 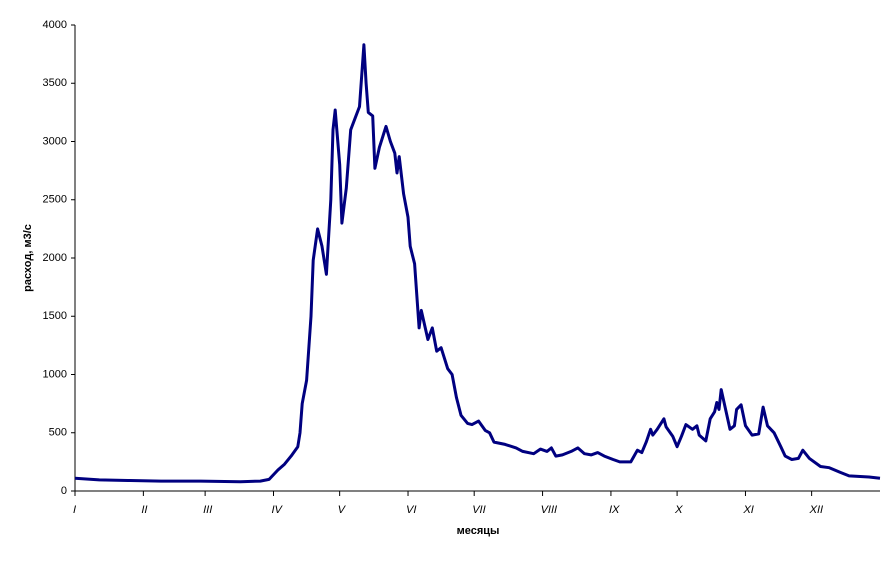 I want to click on x-tick-label: VIII, so click(x=548, y=510).